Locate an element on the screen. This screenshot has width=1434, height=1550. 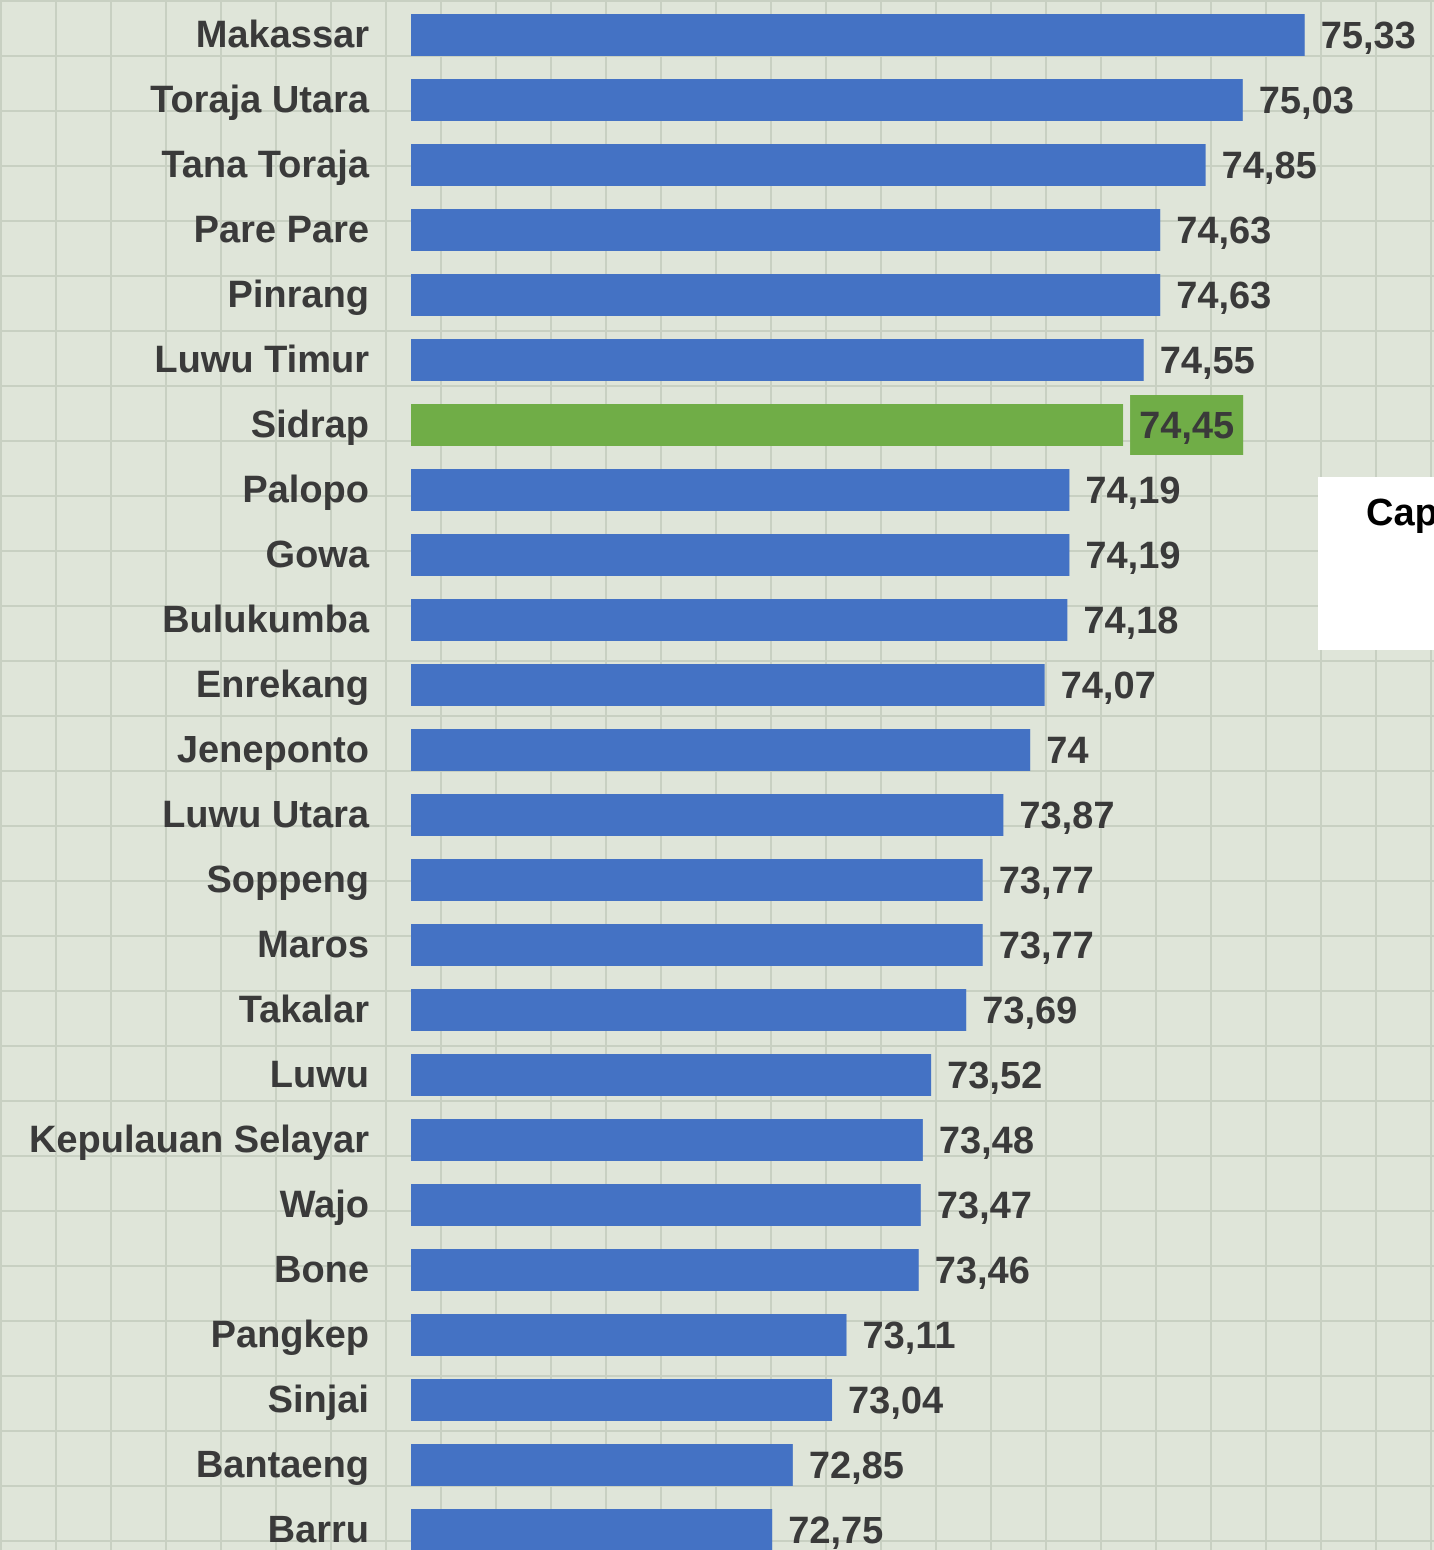
category-label: Kepulauan Selayar is located at coordinates (199, 1140).